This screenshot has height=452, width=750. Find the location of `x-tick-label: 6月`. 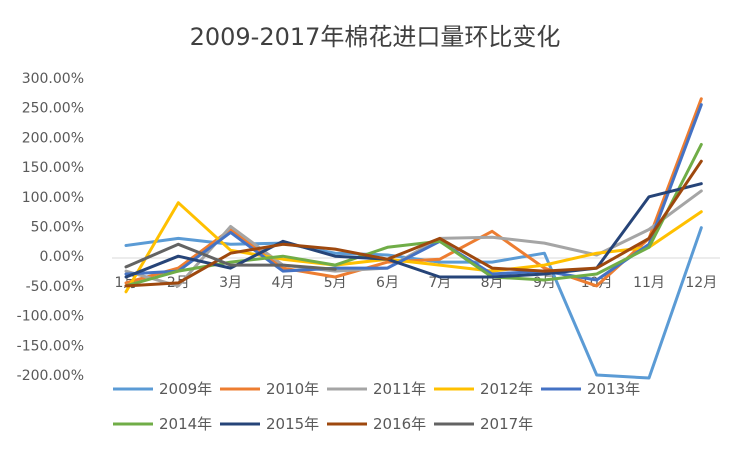

x-tick-label: 6月 is located at coordinates (387, 283).